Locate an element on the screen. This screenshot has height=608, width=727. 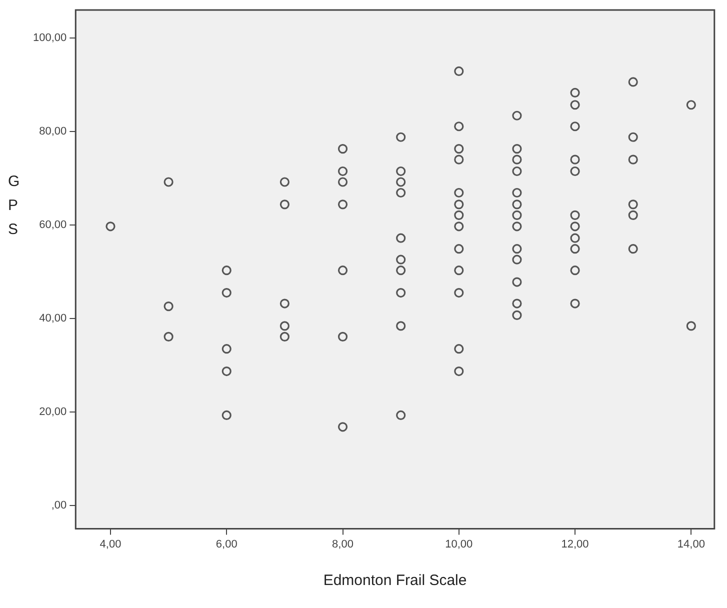
y-tick-label: 40,00 is located at coordinates (53, 318).